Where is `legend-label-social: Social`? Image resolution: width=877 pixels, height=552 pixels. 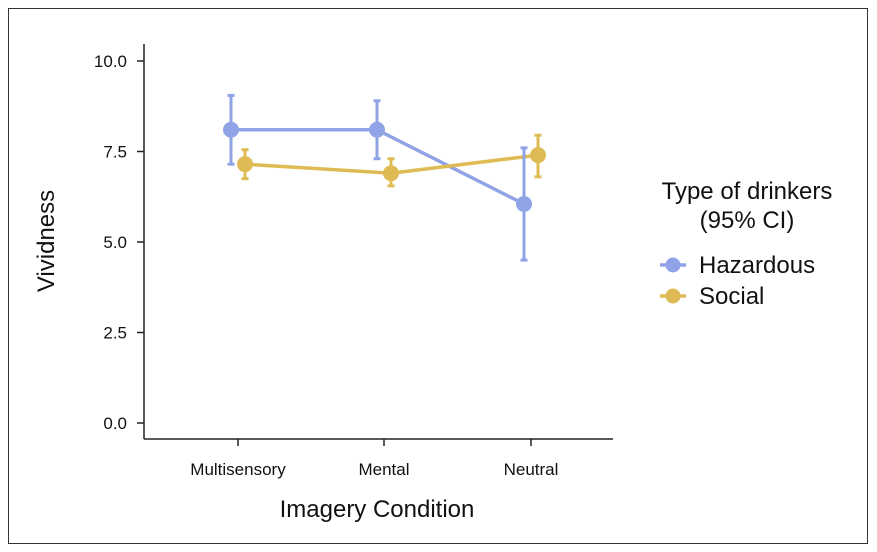 legend-label-social: Social is located at coordinates (731, 296).